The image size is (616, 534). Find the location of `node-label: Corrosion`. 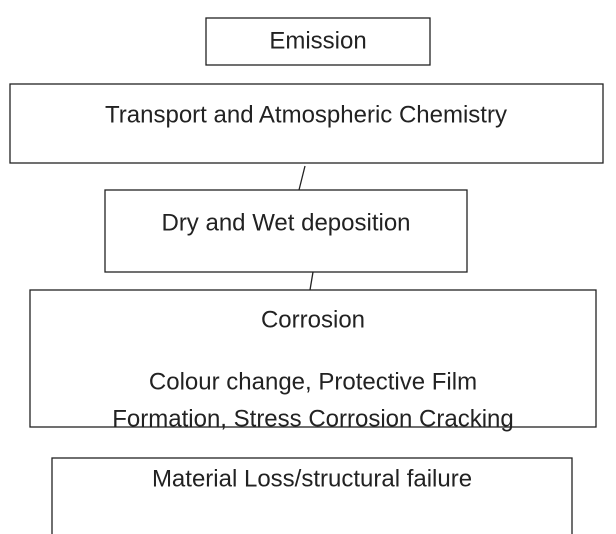

node-label: Corrosion is located at coordinates (313, 319).